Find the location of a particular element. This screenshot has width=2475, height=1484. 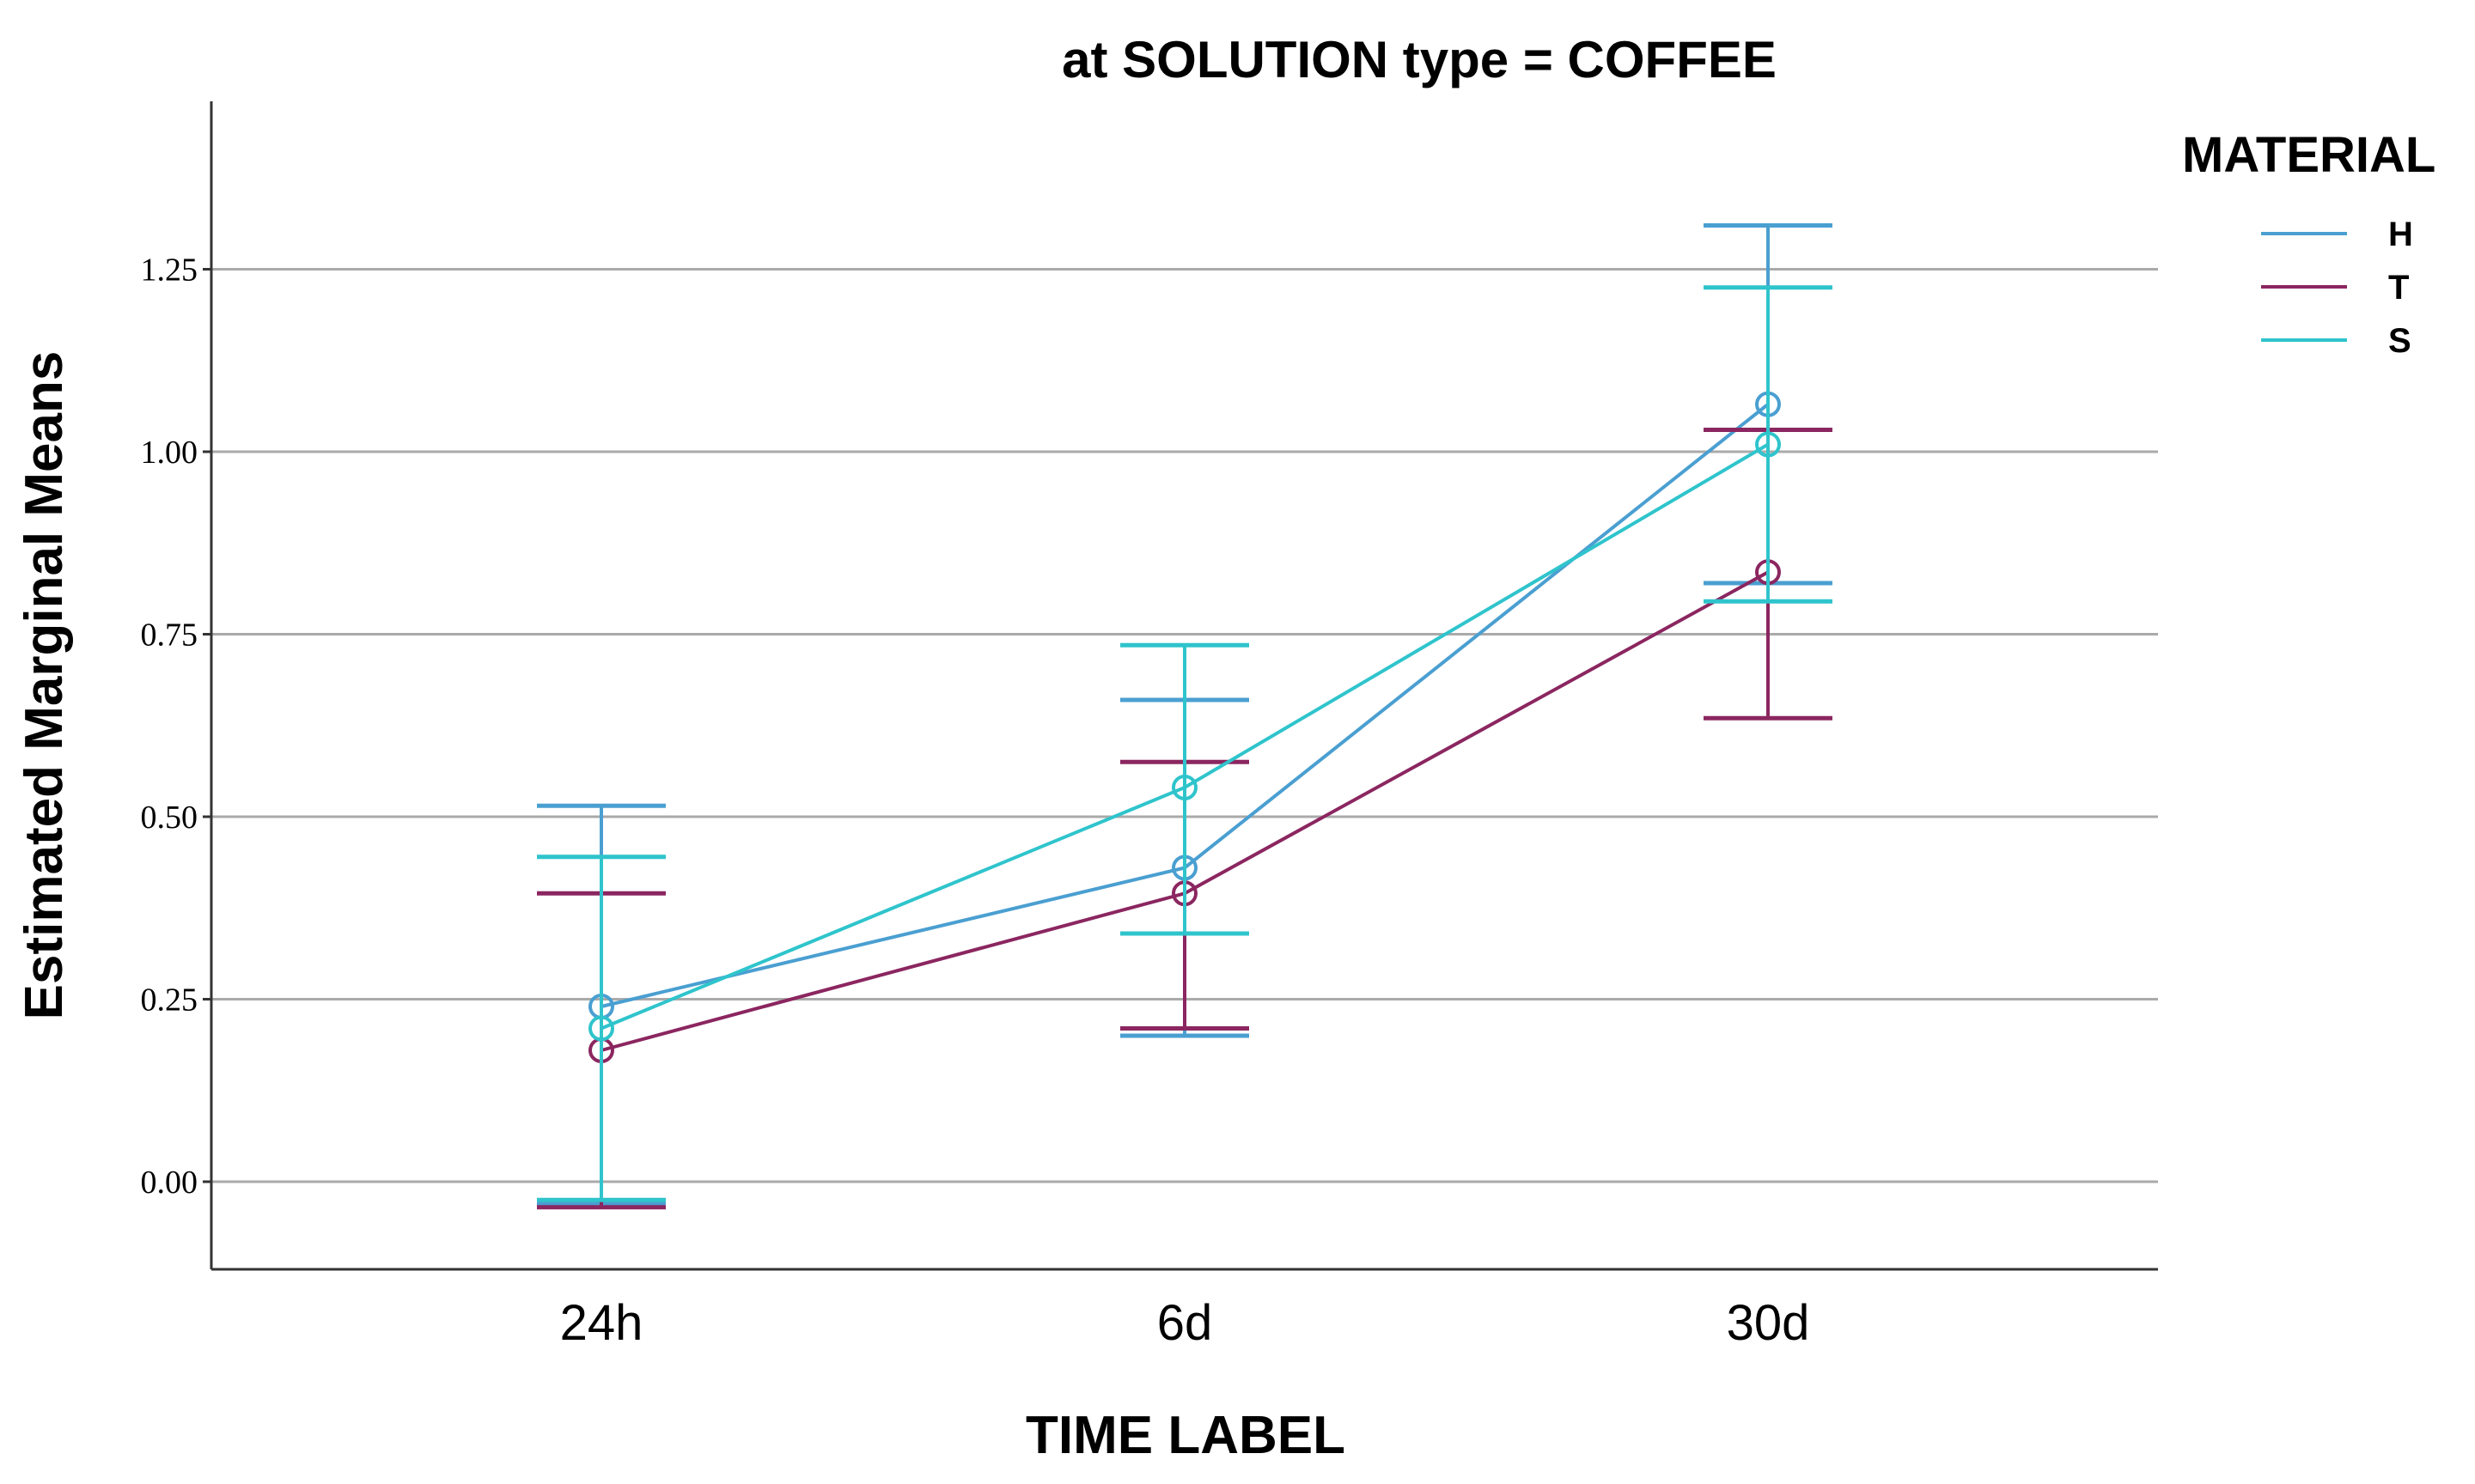

point-S-30d is located at coordinates (1768, 445).